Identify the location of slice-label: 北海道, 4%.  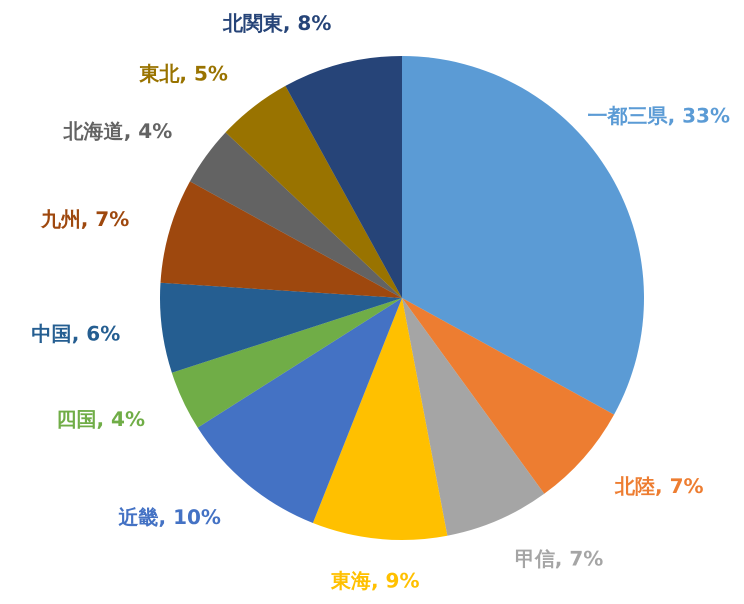
(117, 131).